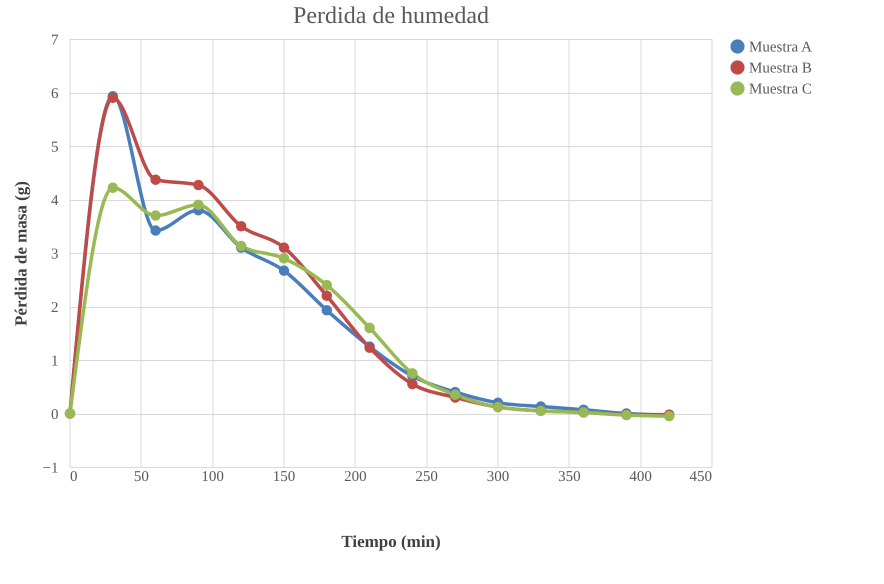 The image size is (884, 584). I want to click on x-tick-label: 250, so click(426, 477).